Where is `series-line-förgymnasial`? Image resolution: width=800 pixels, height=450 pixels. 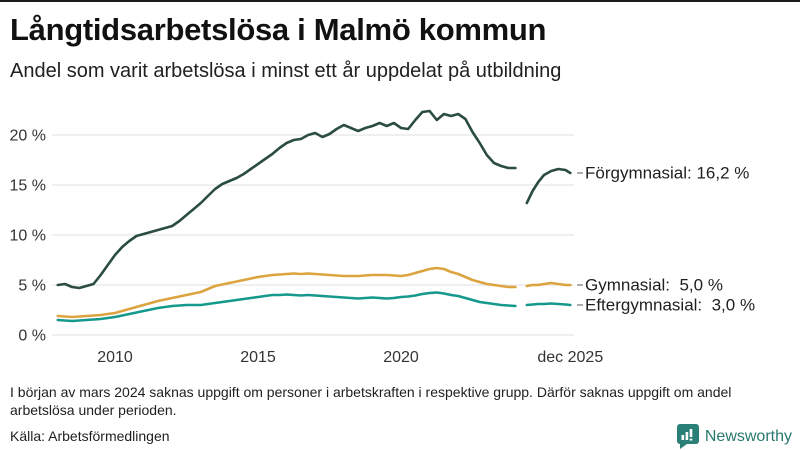 series-line-förgymnasial is located at coordinates (548, 186).